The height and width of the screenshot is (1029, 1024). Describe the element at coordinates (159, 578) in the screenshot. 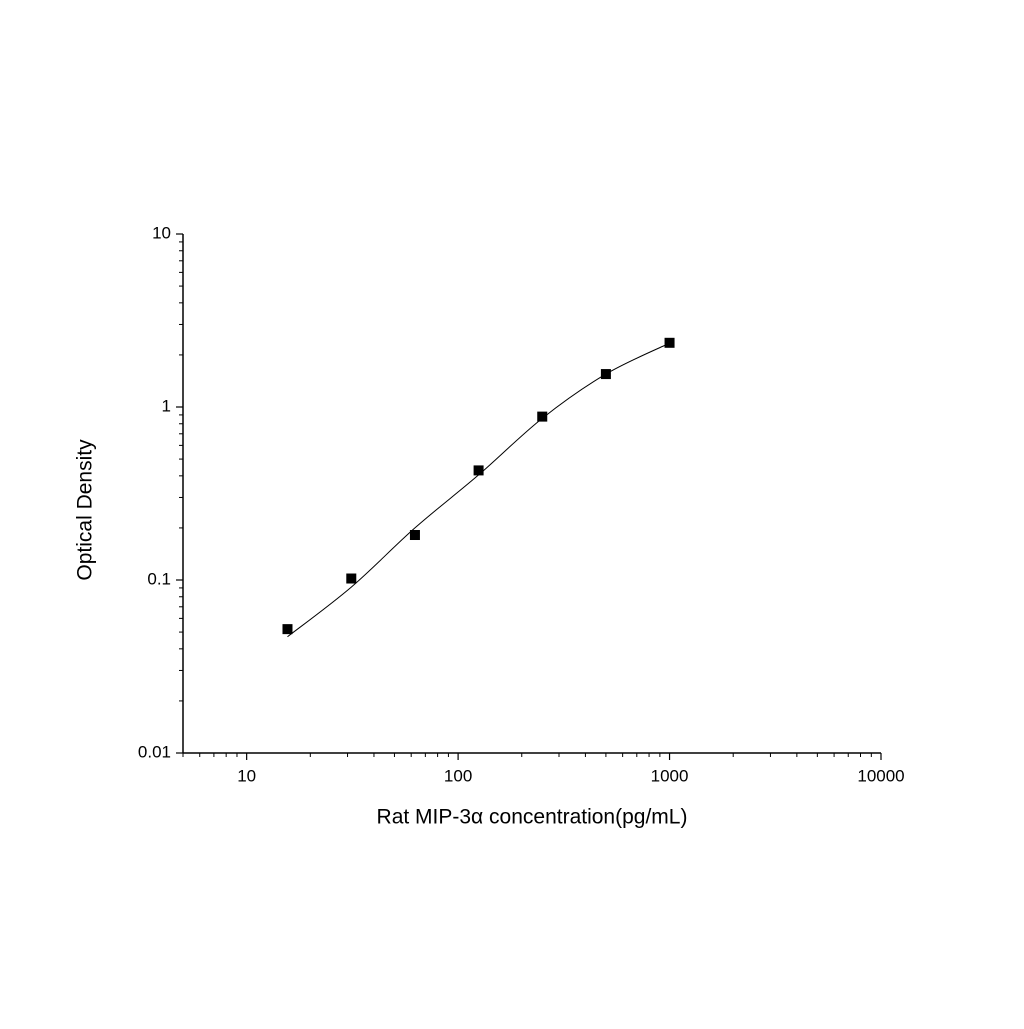

I see `y-tick-label: 0.1` at that location.